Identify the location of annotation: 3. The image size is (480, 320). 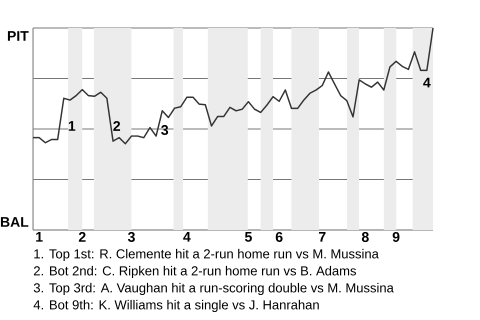
(164, 130).